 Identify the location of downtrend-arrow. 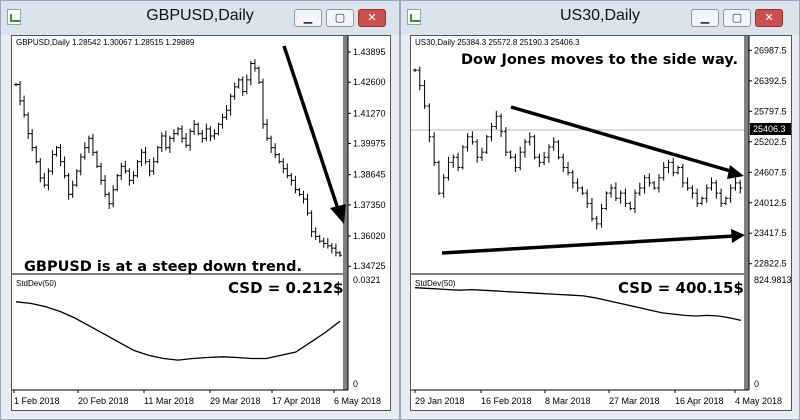
(311, 129).